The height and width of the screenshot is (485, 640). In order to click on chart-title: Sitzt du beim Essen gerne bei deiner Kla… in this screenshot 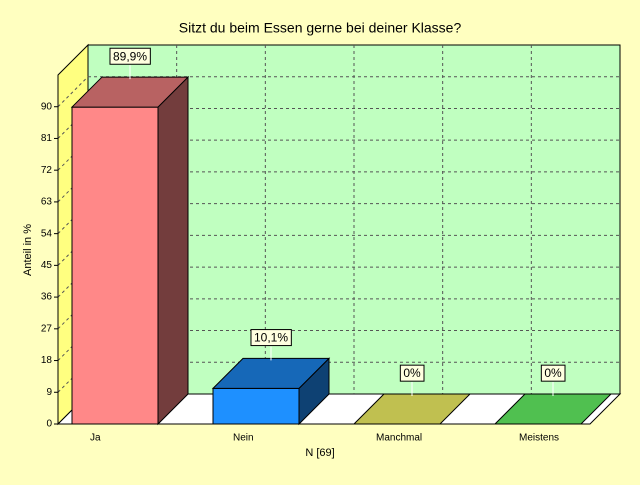, I will do `click(320, 28)`.